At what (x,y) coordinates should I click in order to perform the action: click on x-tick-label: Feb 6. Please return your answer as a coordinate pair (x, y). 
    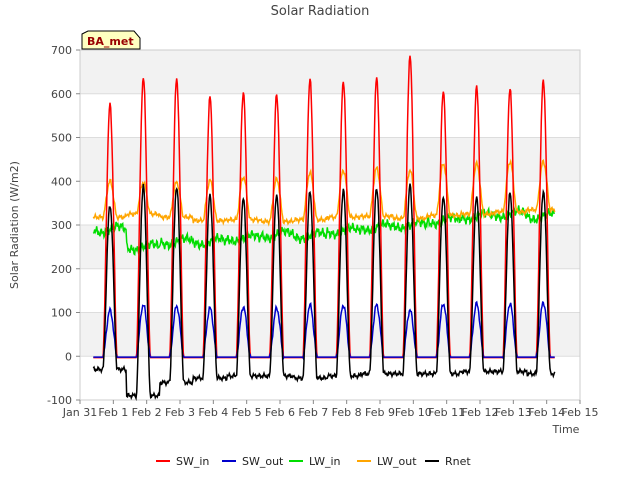
    Looking at the image, I should click on (280, 412).